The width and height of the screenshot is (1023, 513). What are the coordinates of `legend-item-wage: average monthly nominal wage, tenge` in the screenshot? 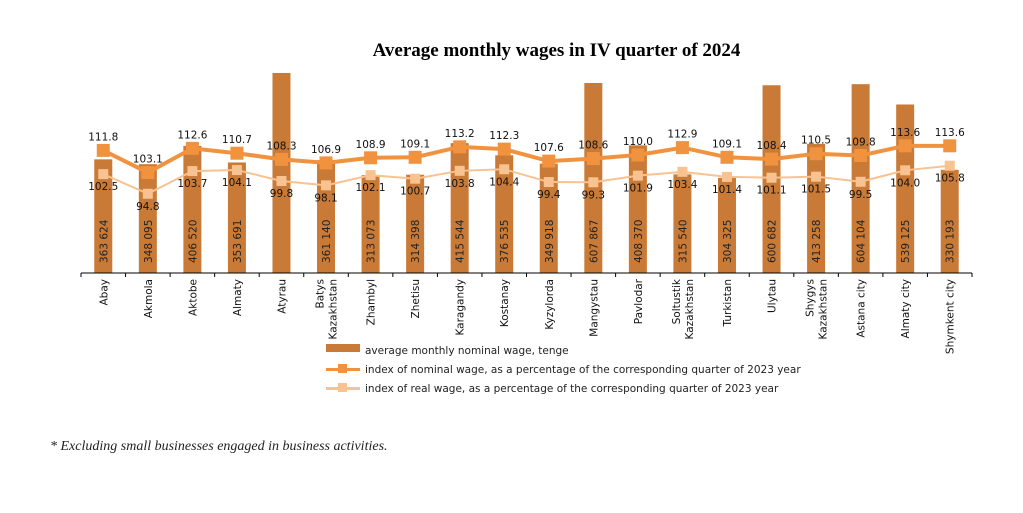 It's located at (563, 350).